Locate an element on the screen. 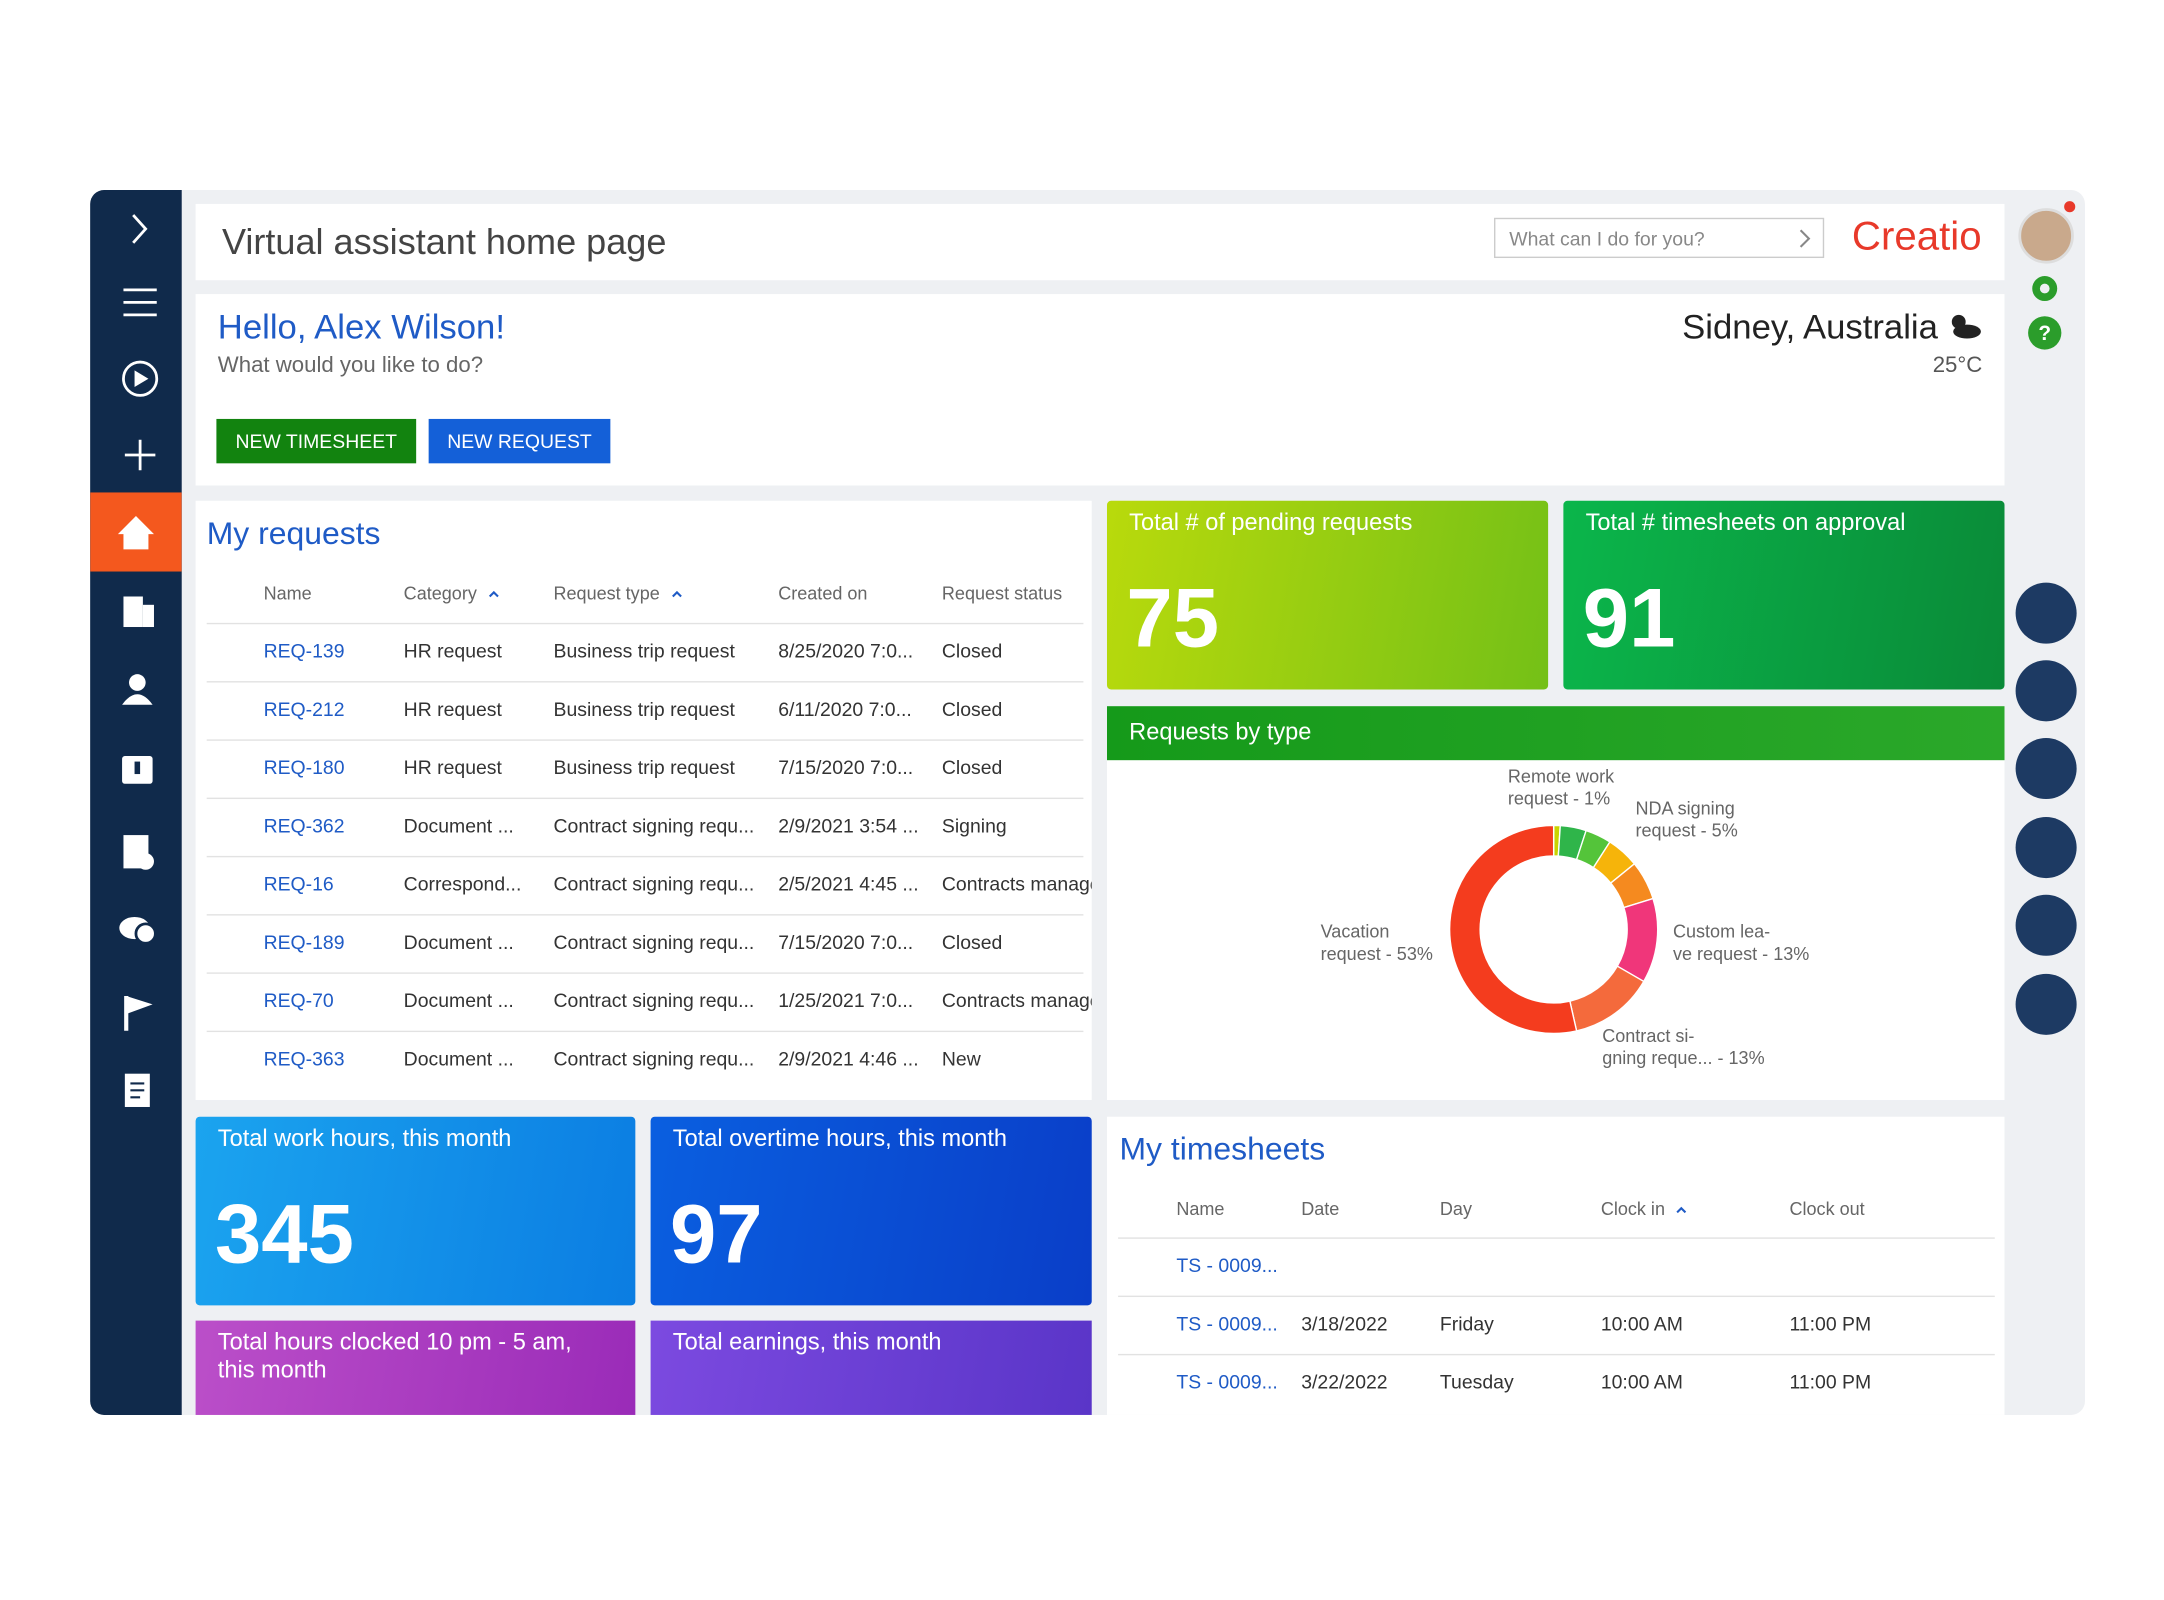  record-link: REQ-363 is located at coordinates (304, 1058).